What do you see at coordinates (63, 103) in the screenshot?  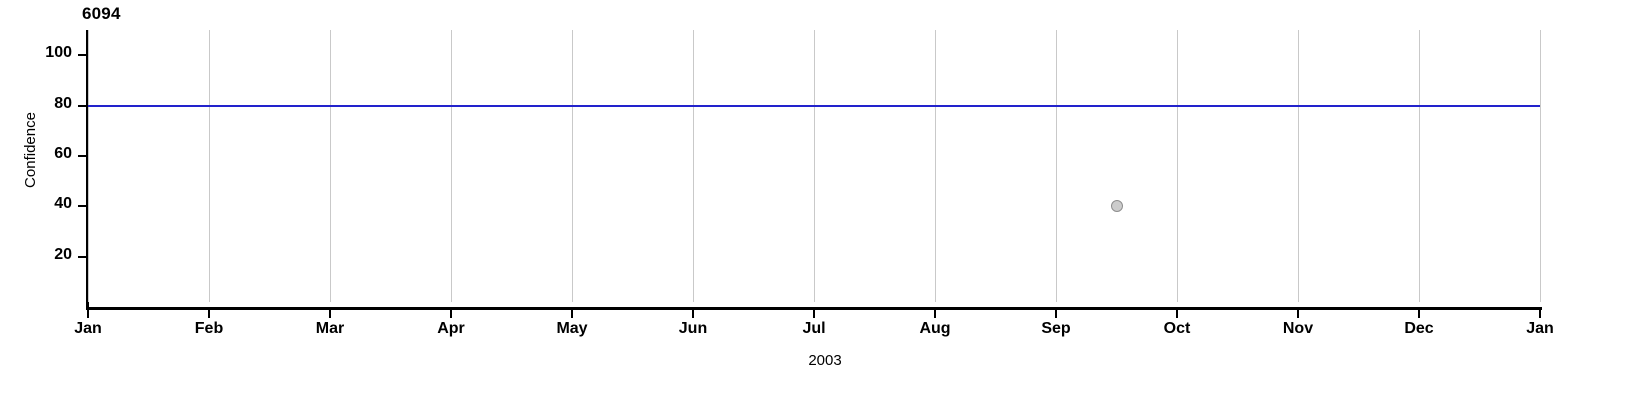 I see `y-tick-label: 80` at bounding box center [63, 103].